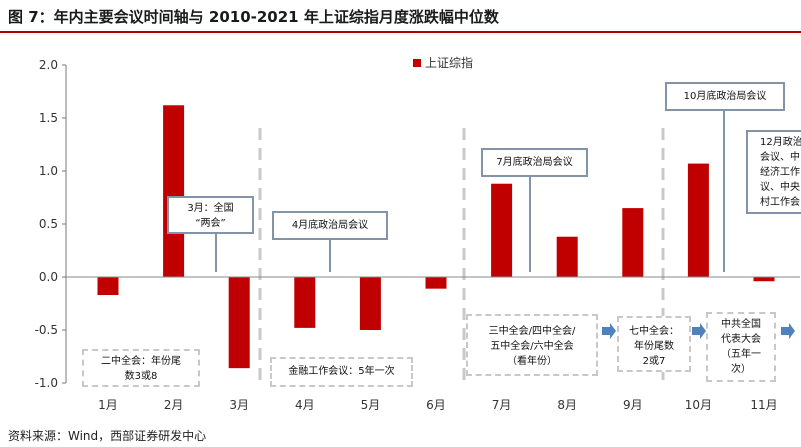  Describe the element at coordinates (400, 32) in the screenshot. I see `title-rule` at that location.